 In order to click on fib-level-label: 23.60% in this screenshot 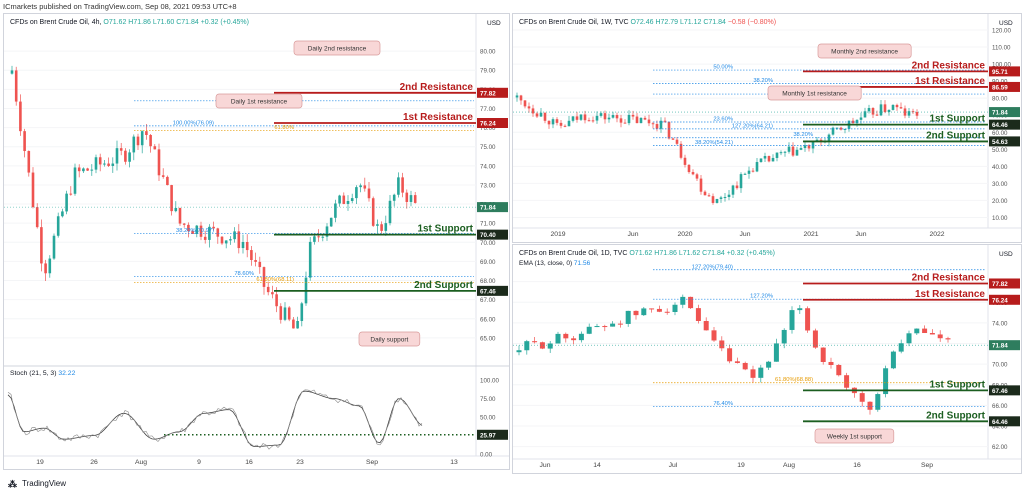, I will do `click(723, 120)`.